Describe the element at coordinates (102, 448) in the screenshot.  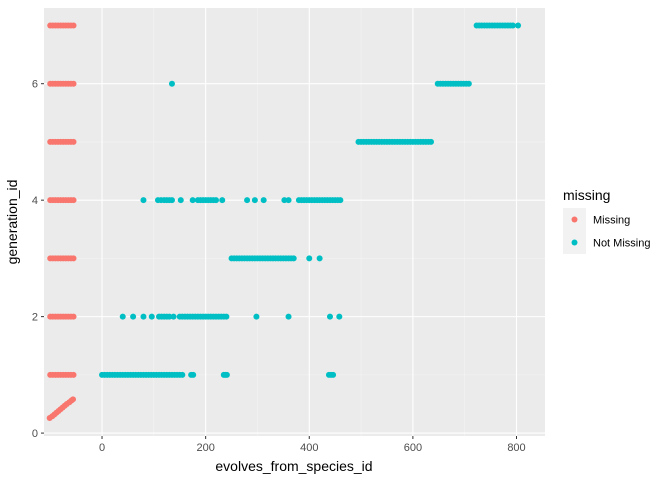
I see `x-tick-label: 0` at that location.